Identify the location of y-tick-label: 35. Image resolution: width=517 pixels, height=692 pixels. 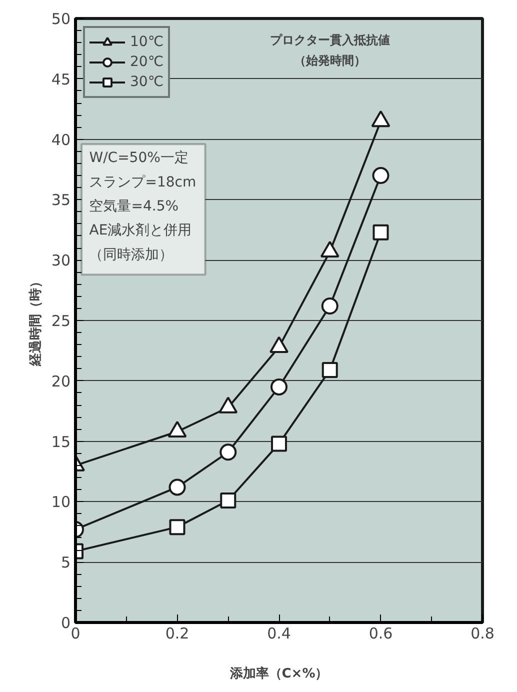
(61, 200).